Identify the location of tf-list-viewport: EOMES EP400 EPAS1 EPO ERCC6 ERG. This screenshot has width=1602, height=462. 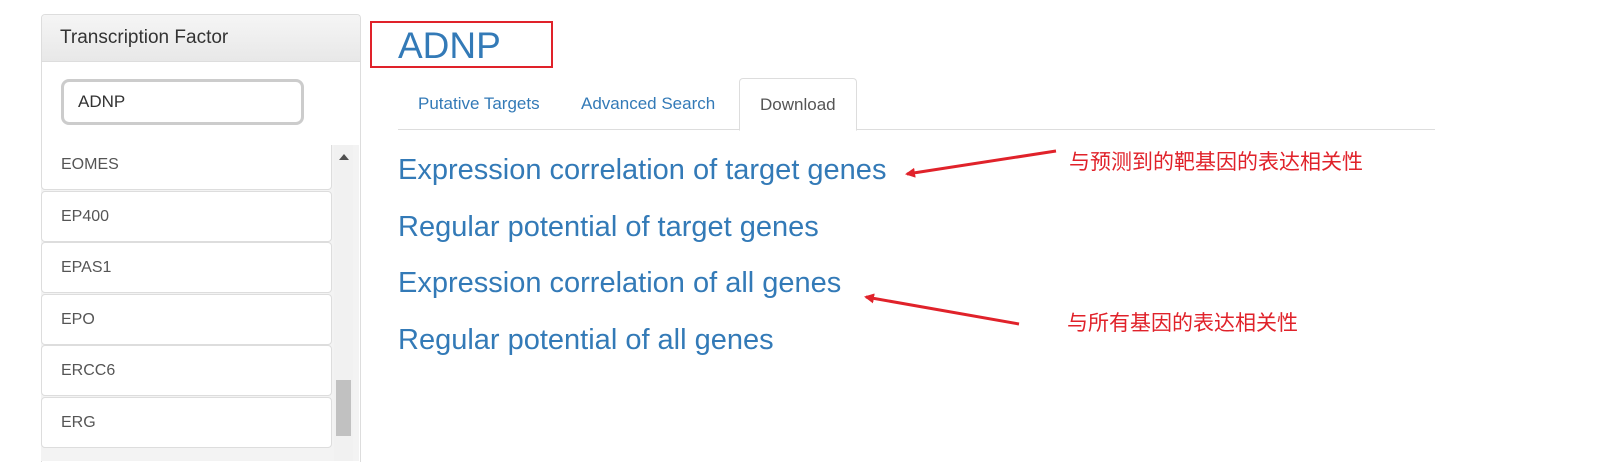
(200, 303).